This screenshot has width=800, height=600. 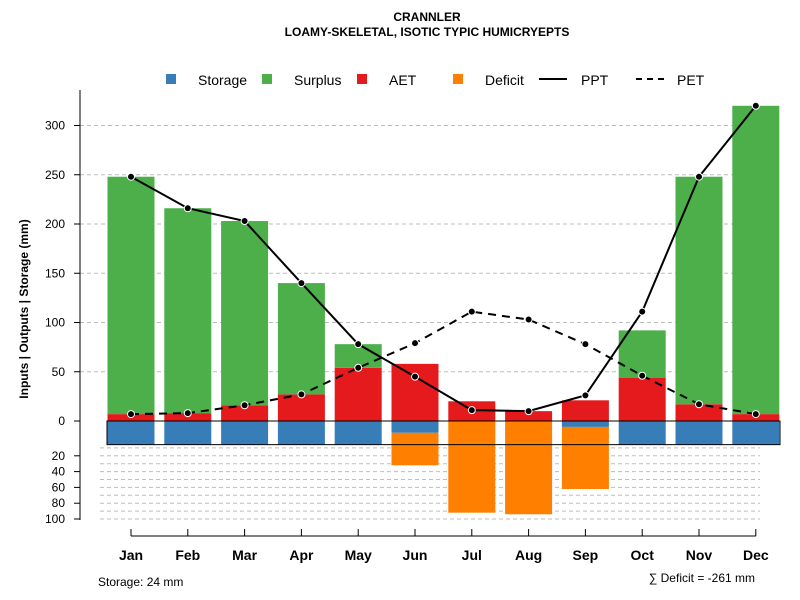 I want to click on legend-pet-label: PET, so click(x=691, y=80).